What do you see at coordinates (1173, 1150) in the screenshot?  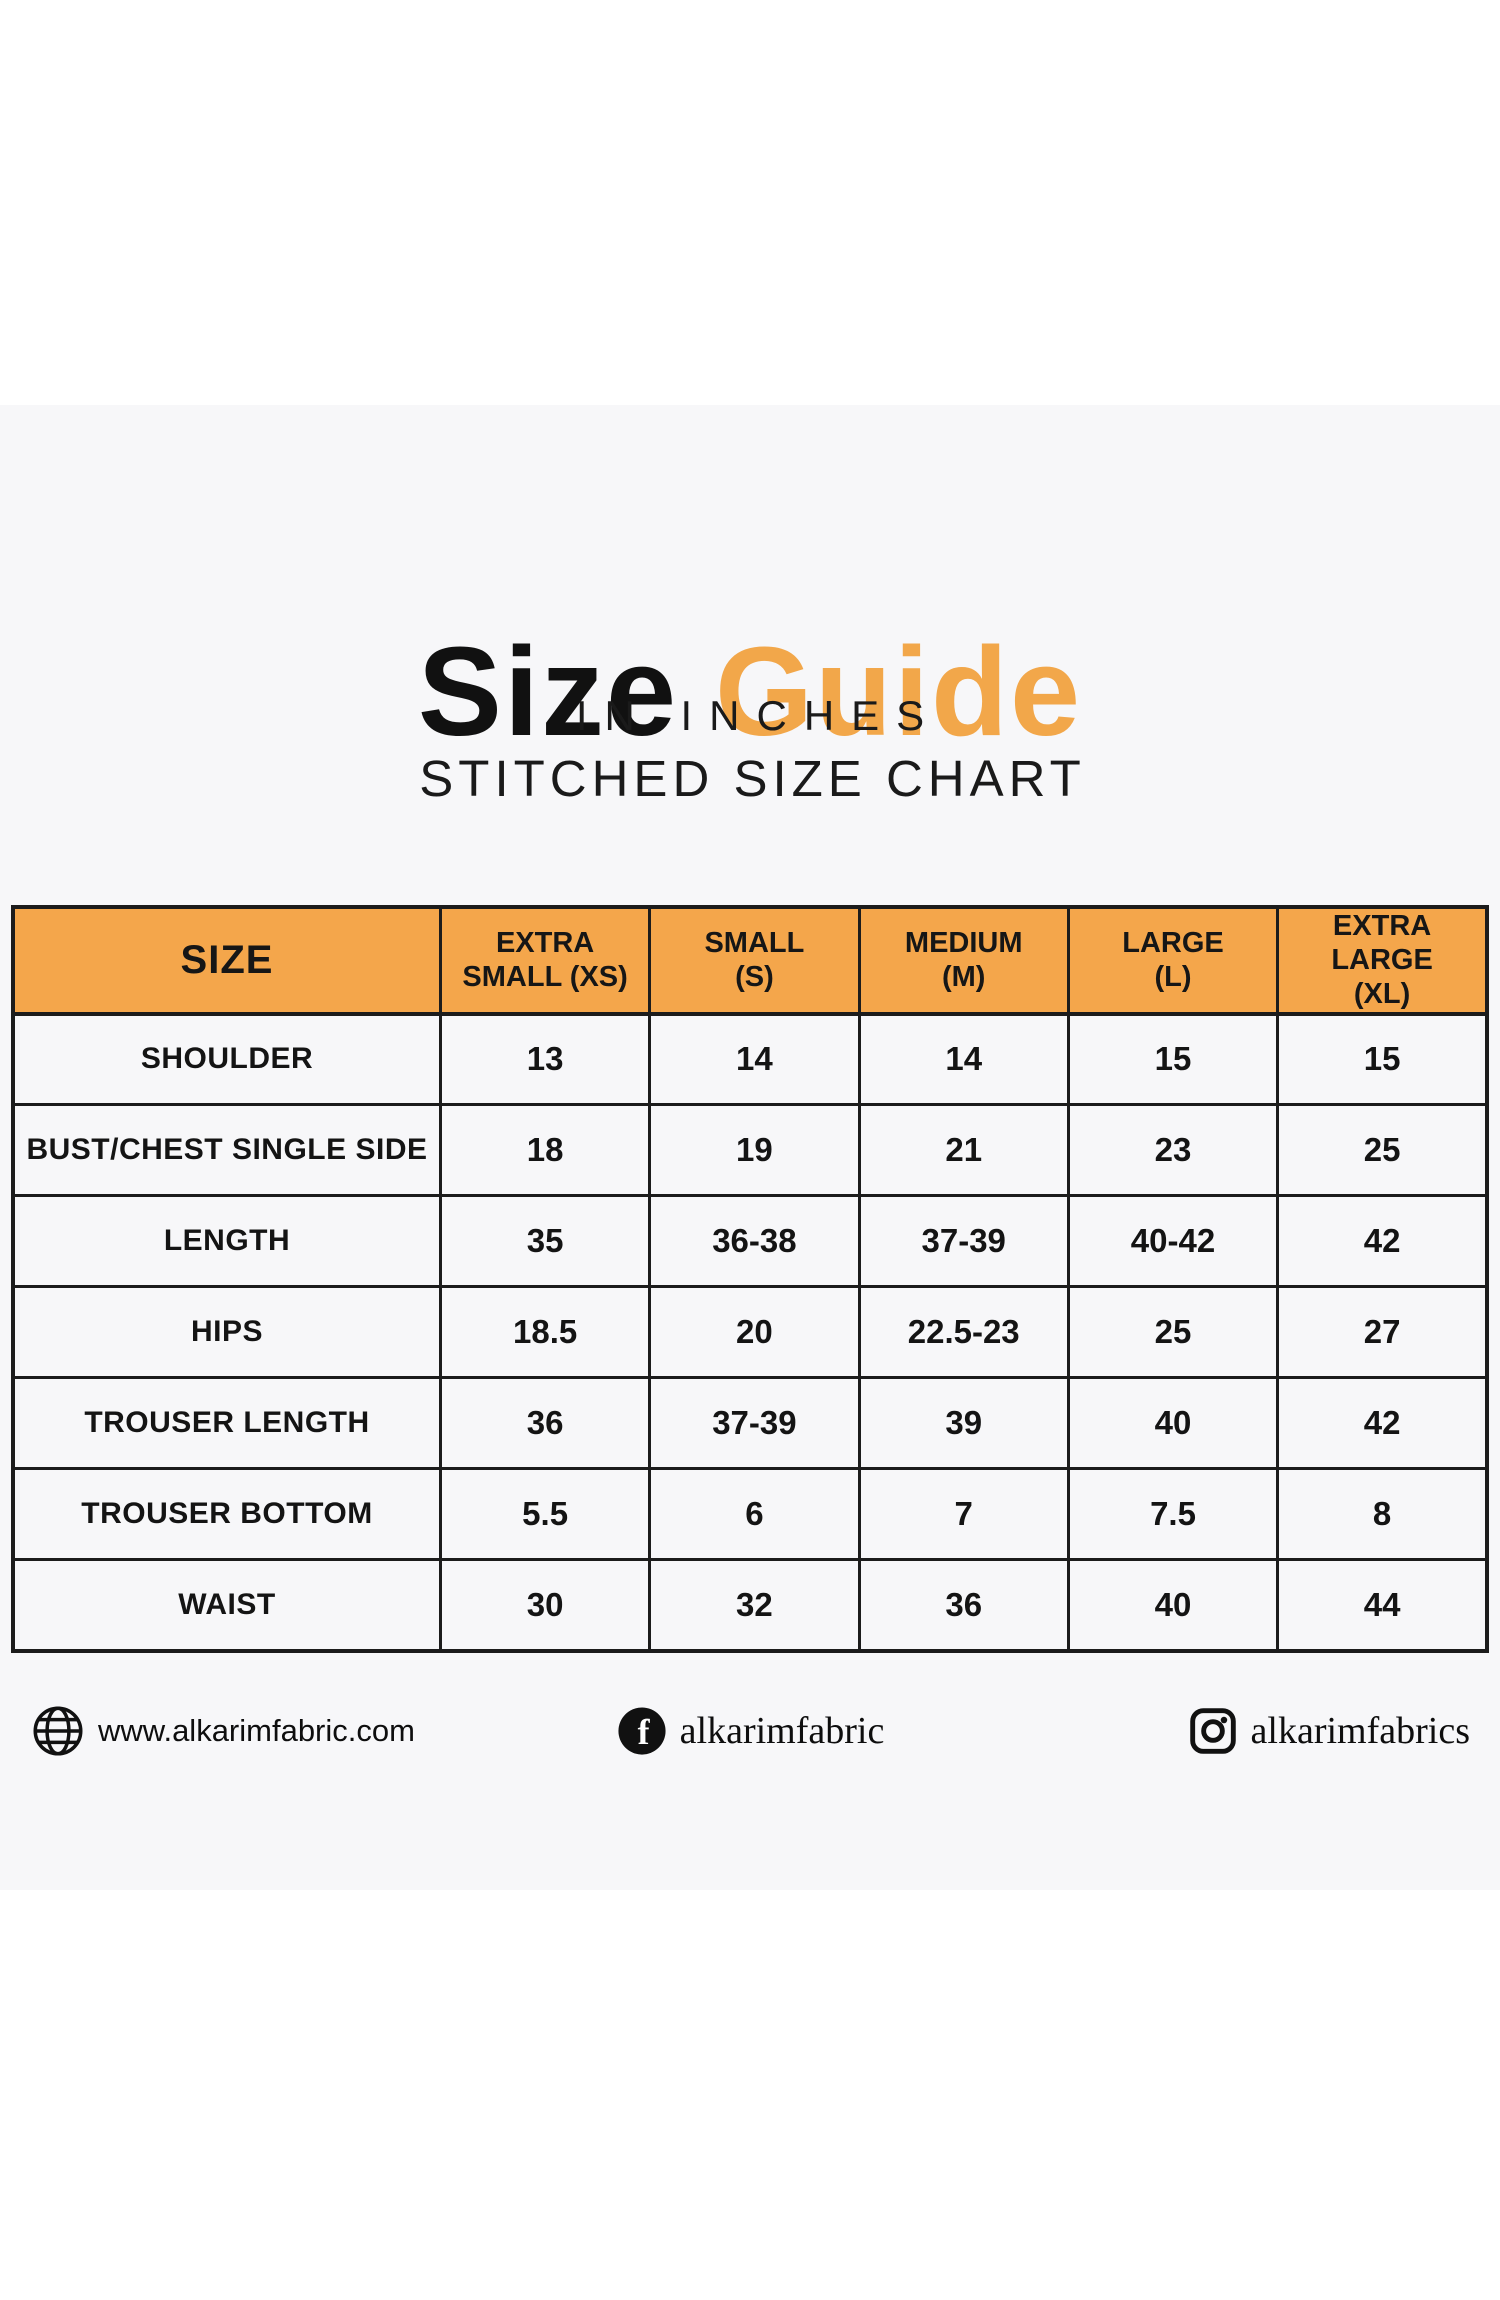 I see `value-cell: 23` at bounding box center [1173, 1150].